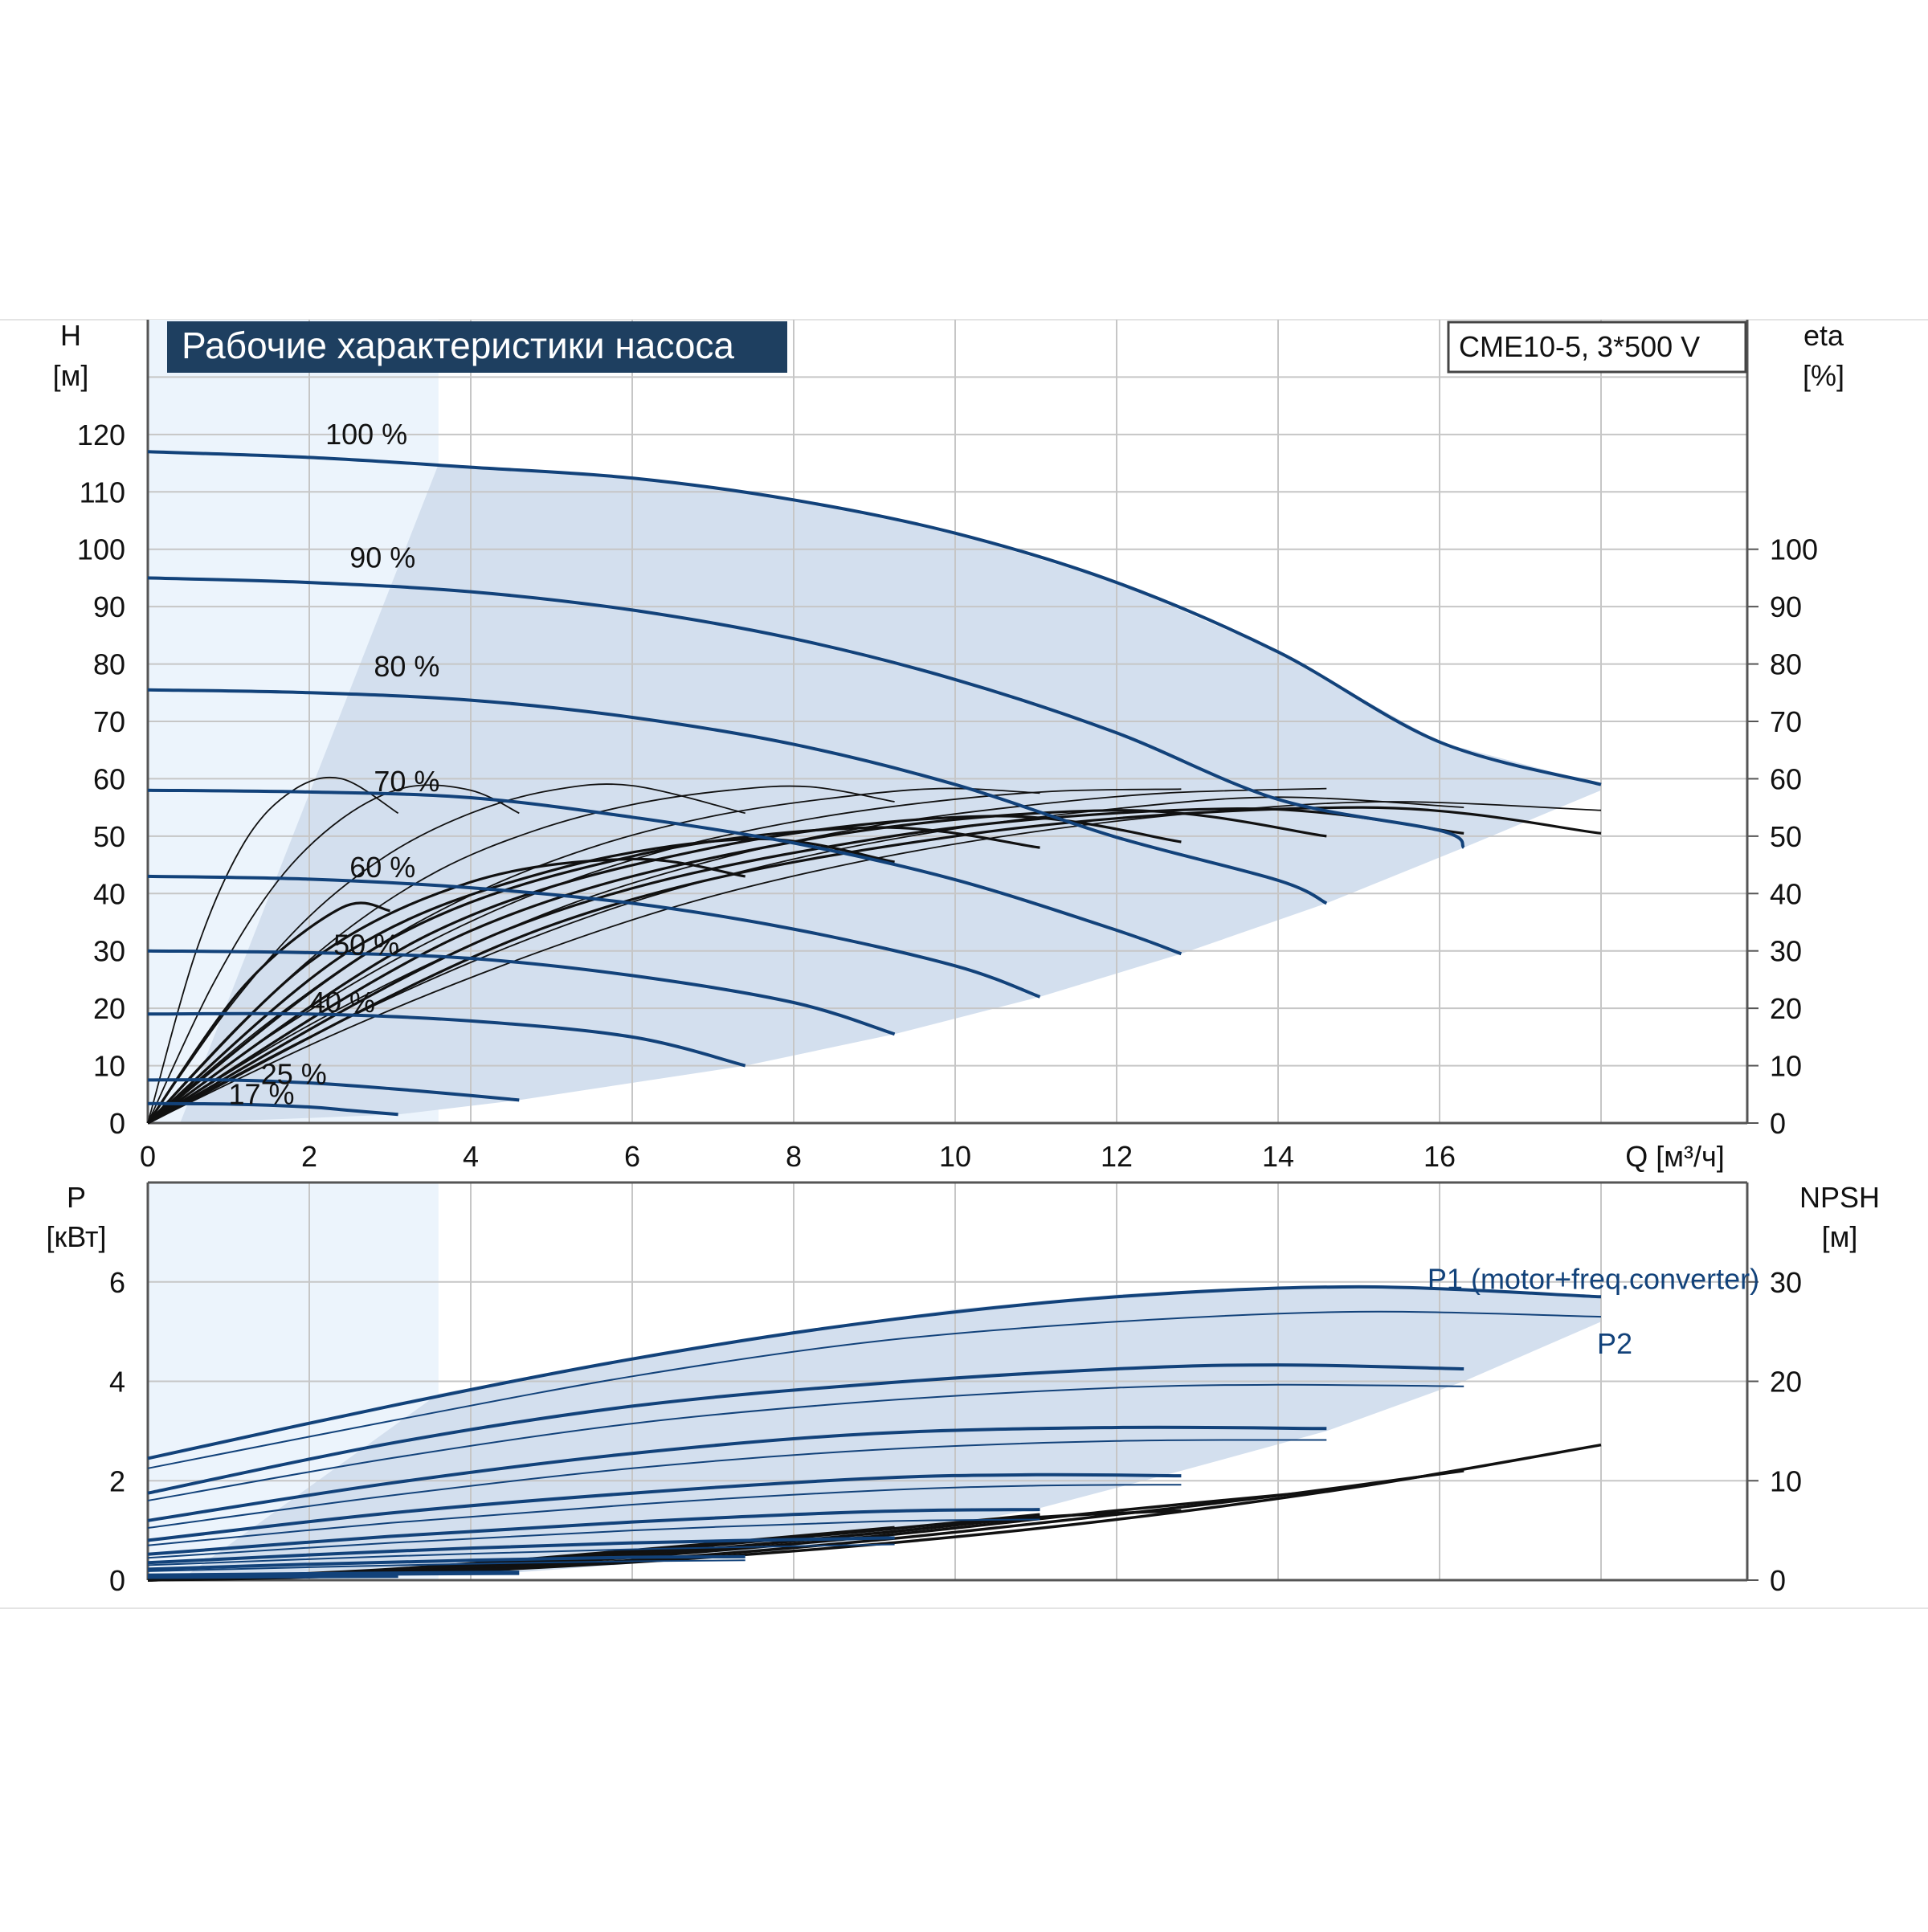 The width and height of the screenshot is (1928, 1932). What do you see at coordinates (632, 1156) in the screenshot?
I see `x-tick-label: 6` at bounding box center [632, 1156].